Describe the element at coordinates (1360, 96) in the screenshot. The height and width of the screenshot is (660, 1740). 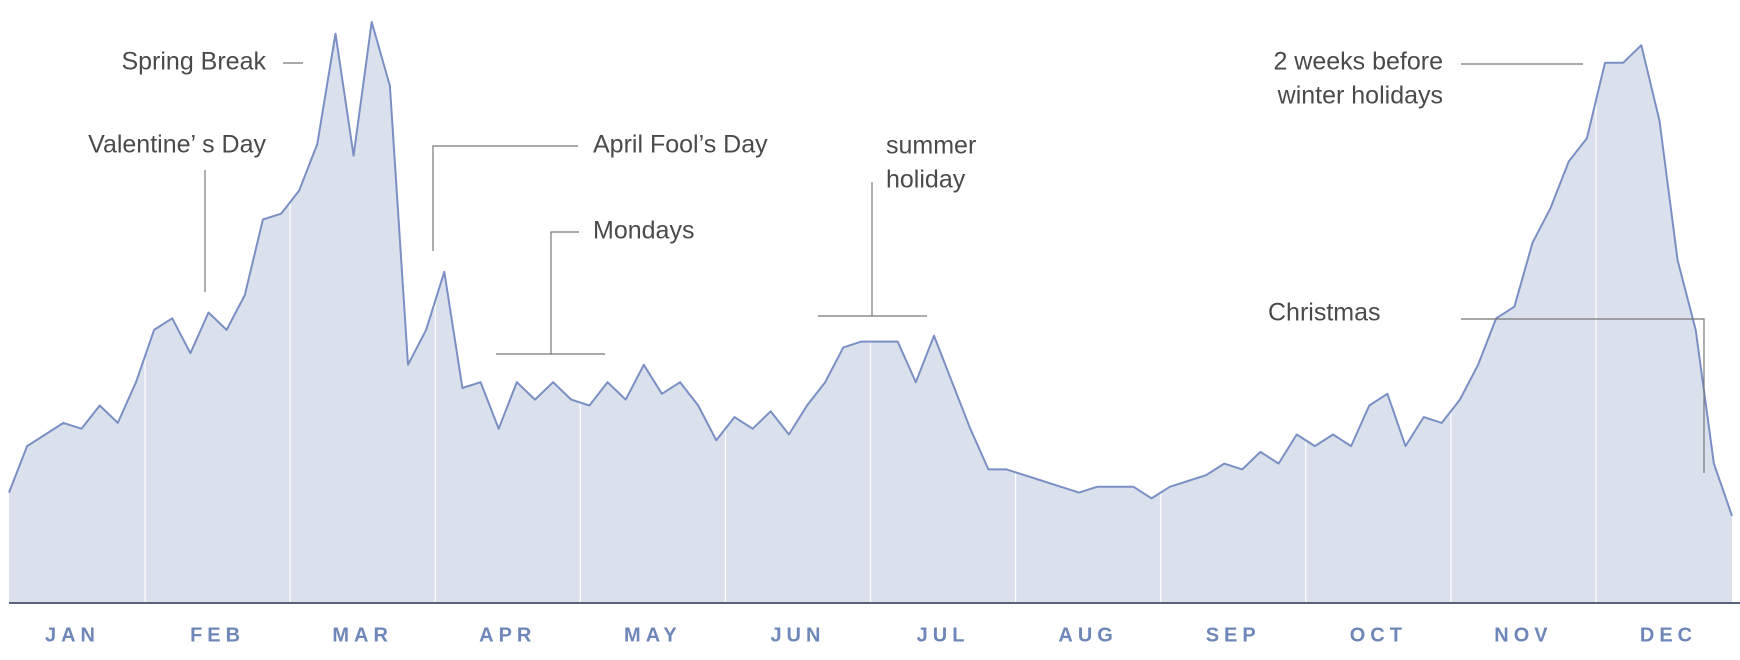
I see `annotation: winter holidays` at that location.